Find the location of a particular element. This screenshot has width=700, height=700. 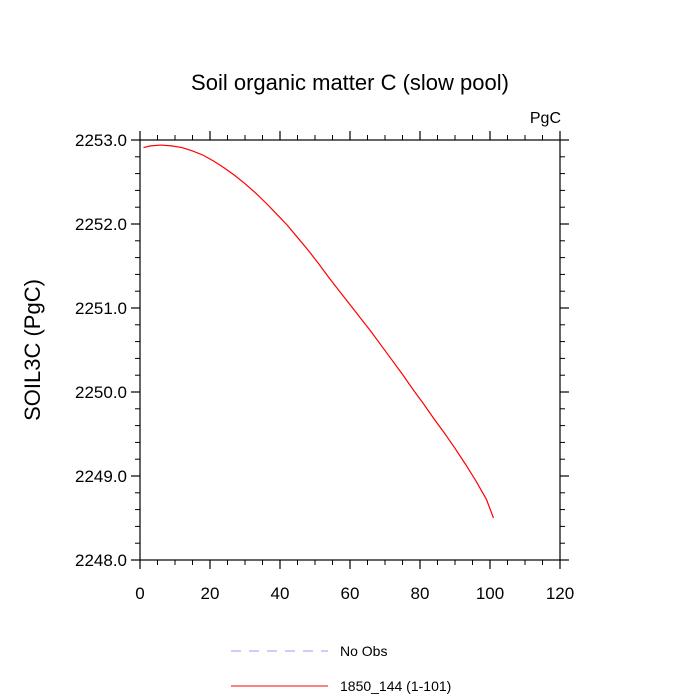

y-tick-label: 2250.0 is located at coordinates (101, 392).